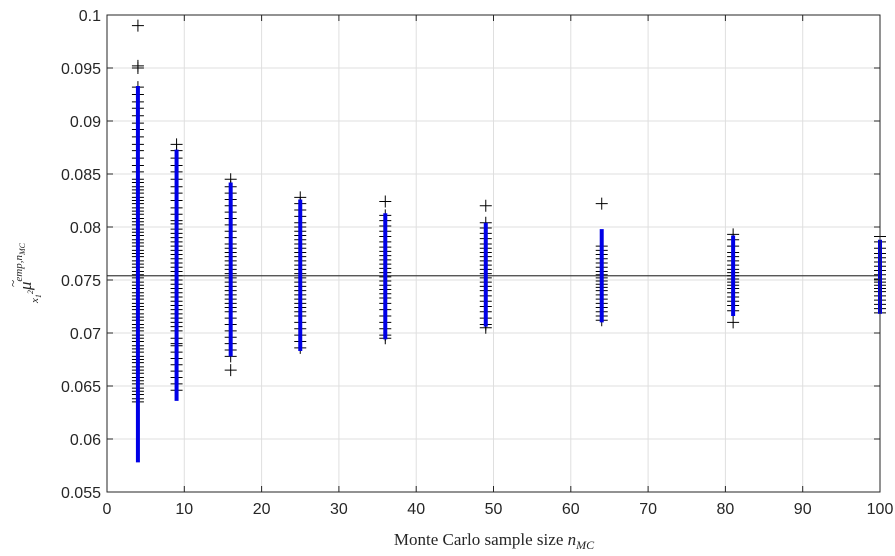  Describe the element at coordinates (81, 281) in the screenshot. I see `y-tick-label: 0.075` at that location.